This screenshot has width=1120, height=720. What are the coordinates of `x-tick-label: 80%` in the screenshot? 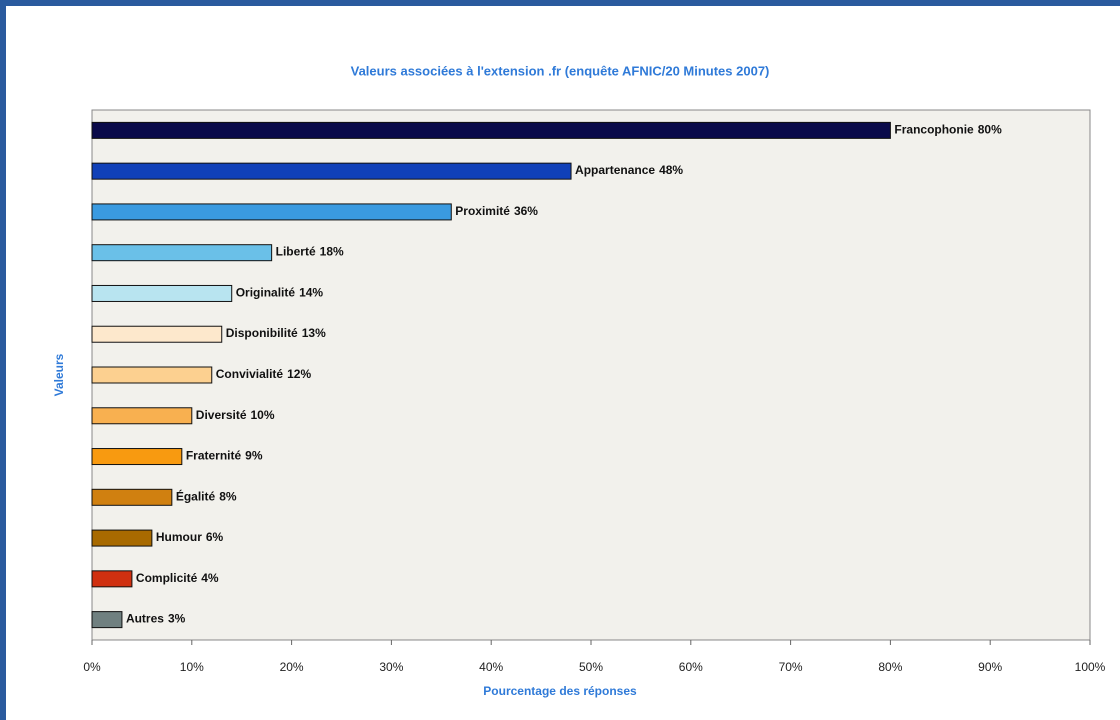 It's located at (890, 667).